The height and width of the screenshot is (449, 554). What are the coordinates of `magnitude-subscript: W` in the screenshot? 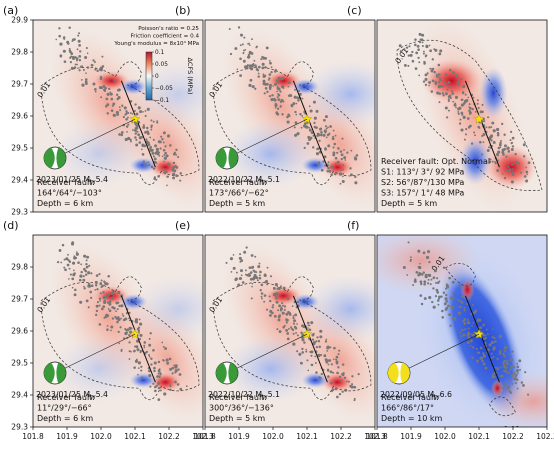 It's located at (93, 398).